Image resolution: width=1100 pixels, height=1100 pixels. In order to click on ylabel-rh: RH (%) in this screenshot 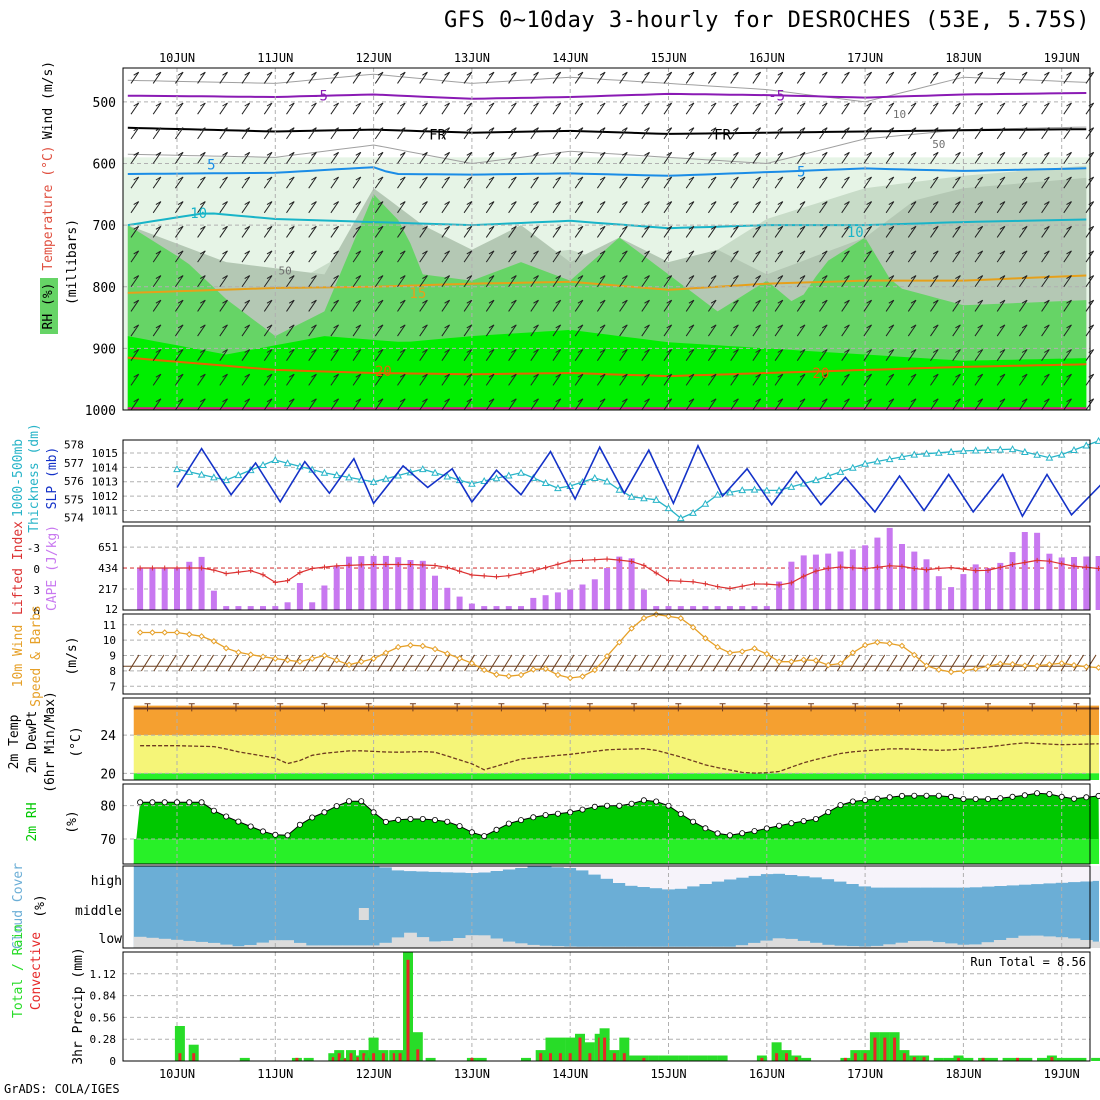, I will do `click(48, 306)`.